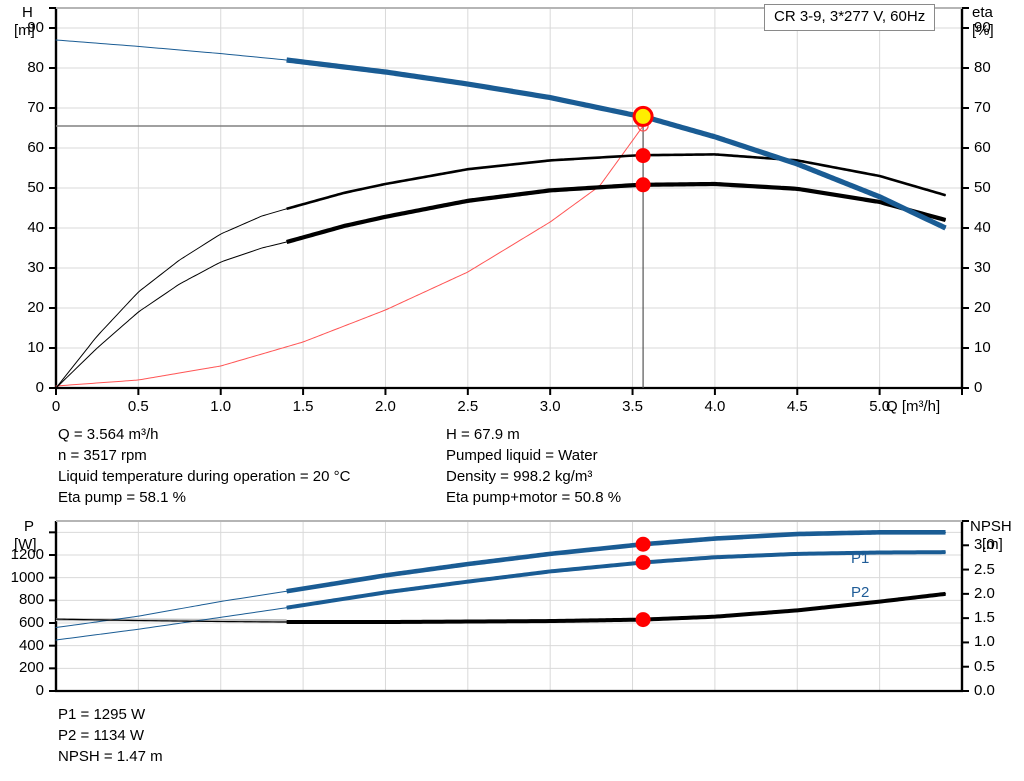 The image size is (1024, 781). I want to click on main-left-tick-60: 60, so click(35, 147).